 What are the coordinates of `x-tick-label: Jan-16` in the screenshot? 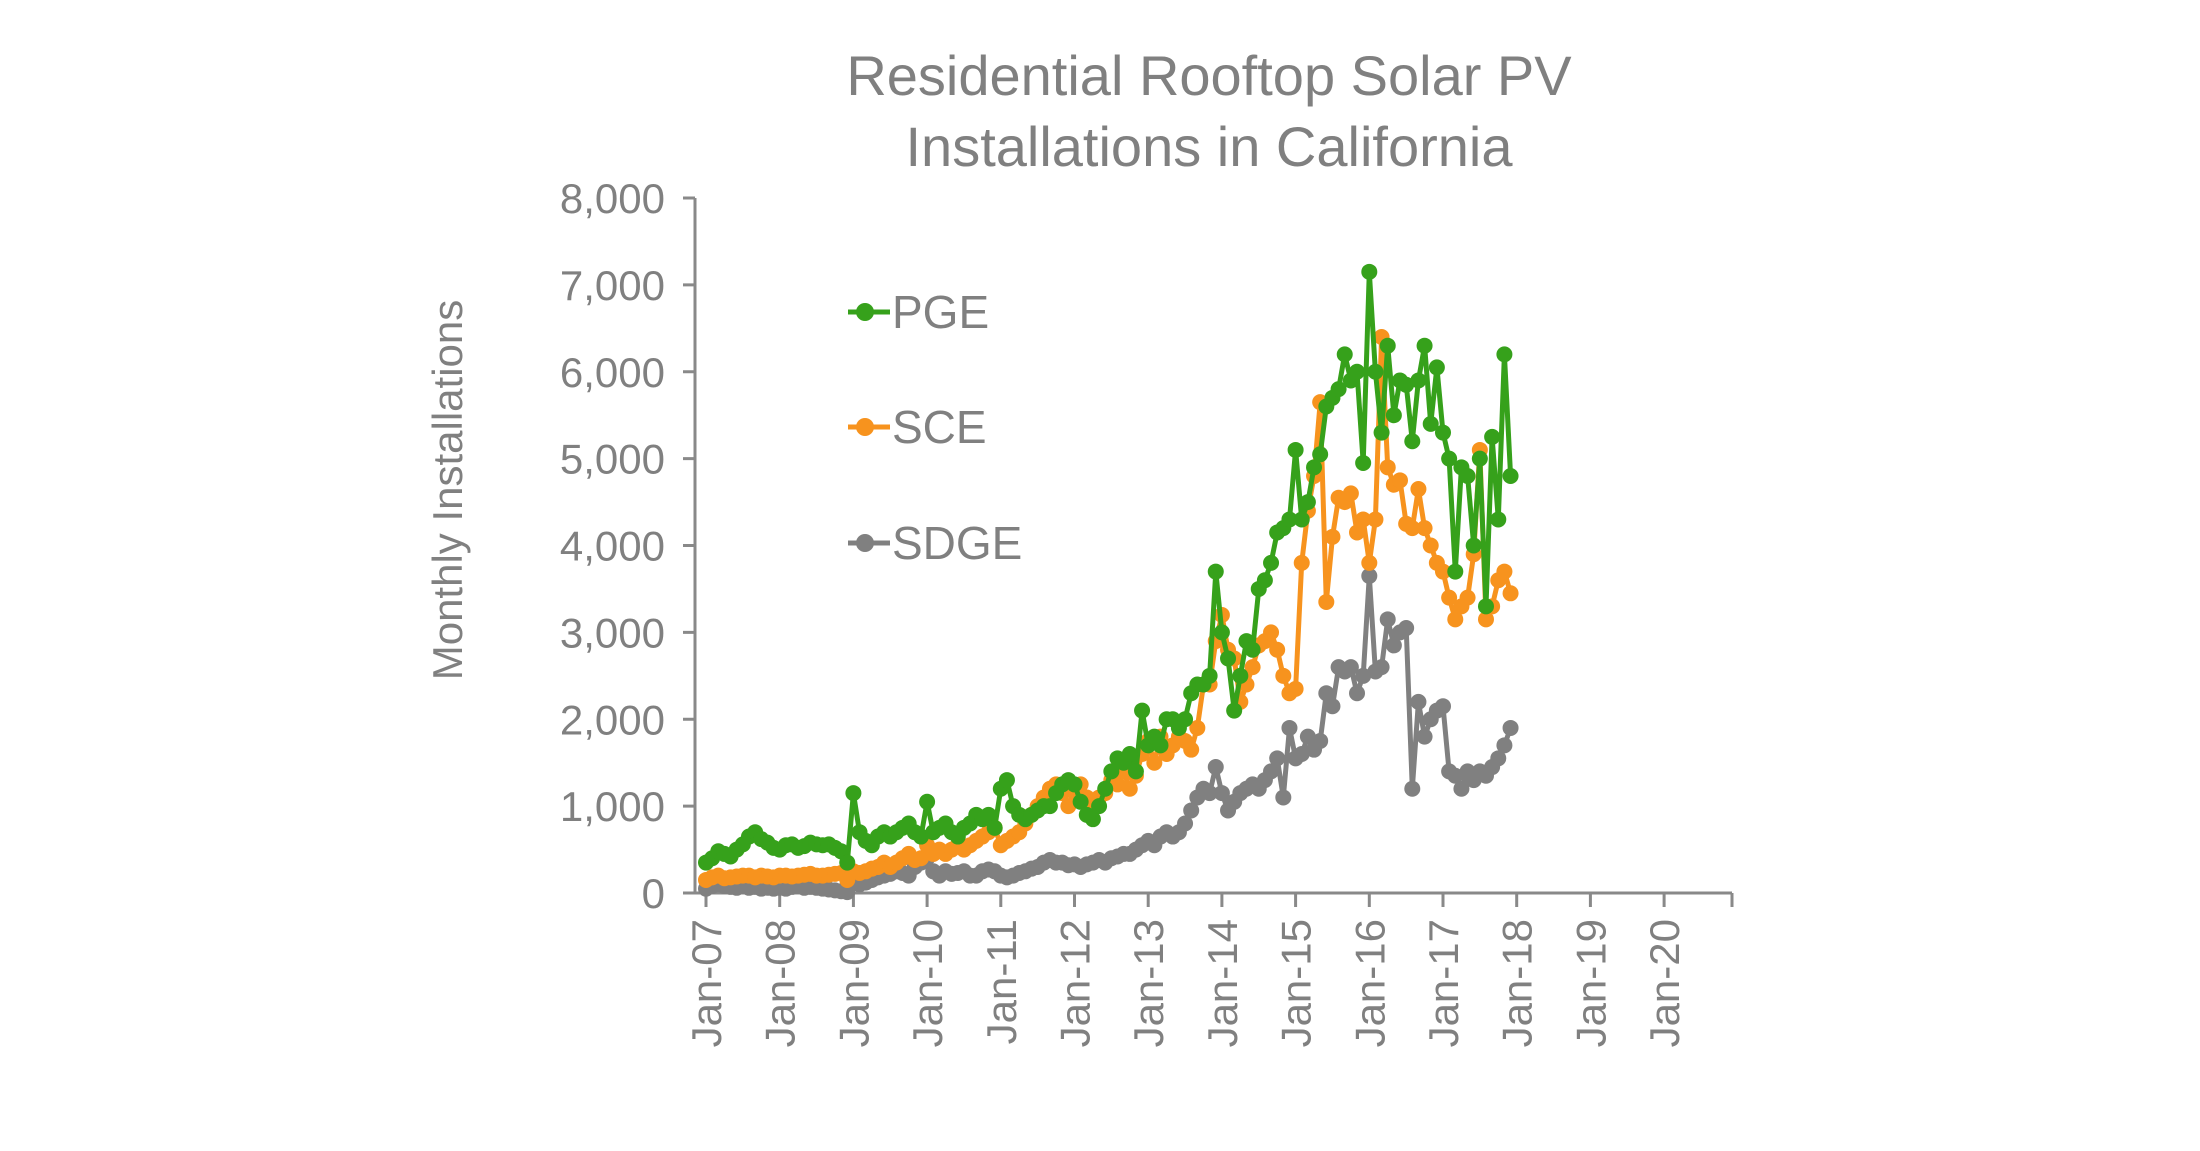 It's located at (1369, 983).